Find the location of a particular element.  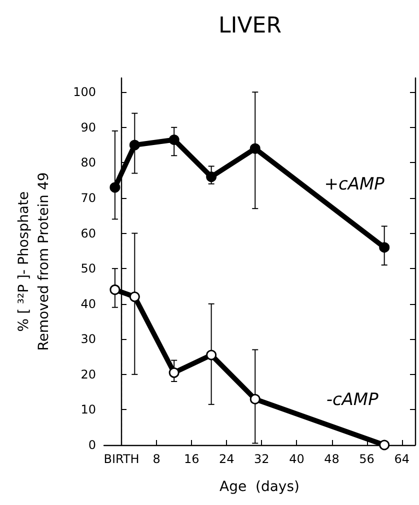

x-tick-label: 8 is located at coordinates (156, 459).